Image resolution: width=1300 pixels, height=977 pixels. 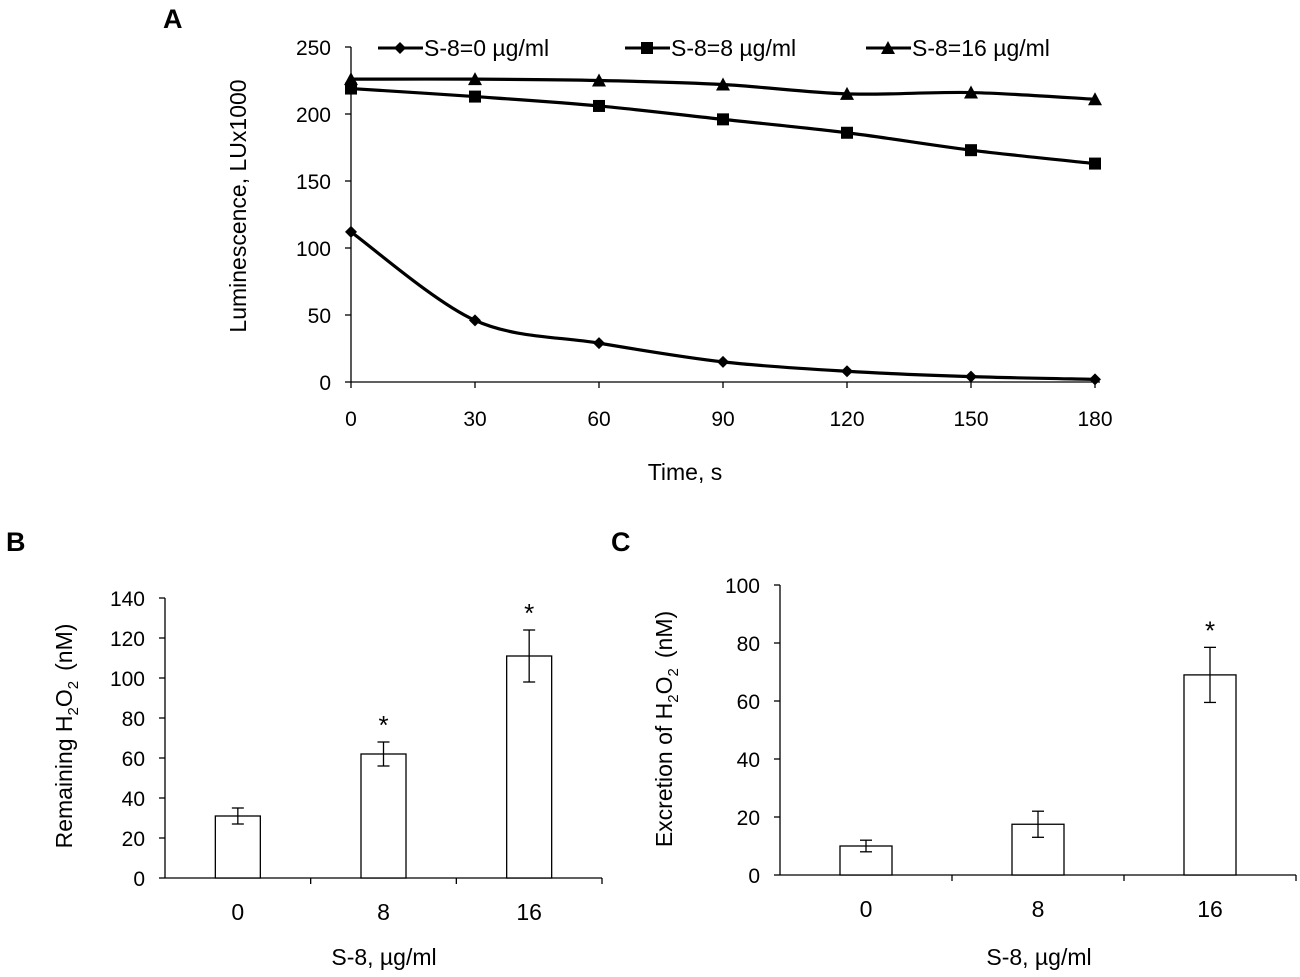 What do you see at coordinates (319, 316) in the screenshot?
I see `panel-a-y-tick-label: 50` at bounding box center [319, 316].